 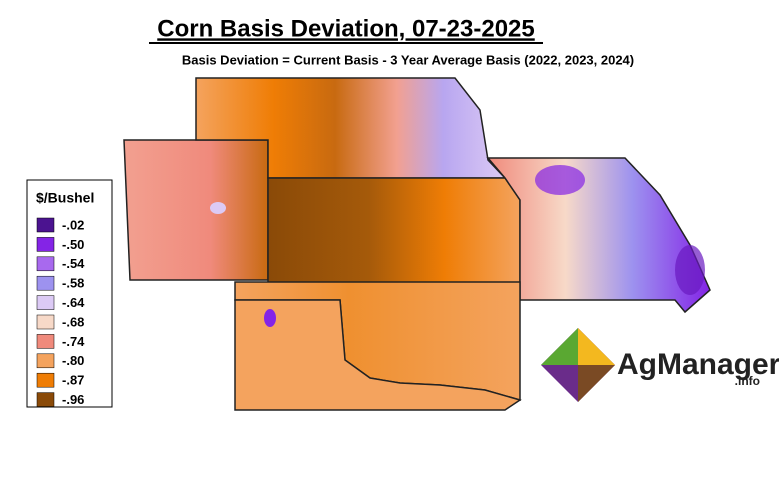 I want to click on legend-label: -.74, so click(x=73, y=341).